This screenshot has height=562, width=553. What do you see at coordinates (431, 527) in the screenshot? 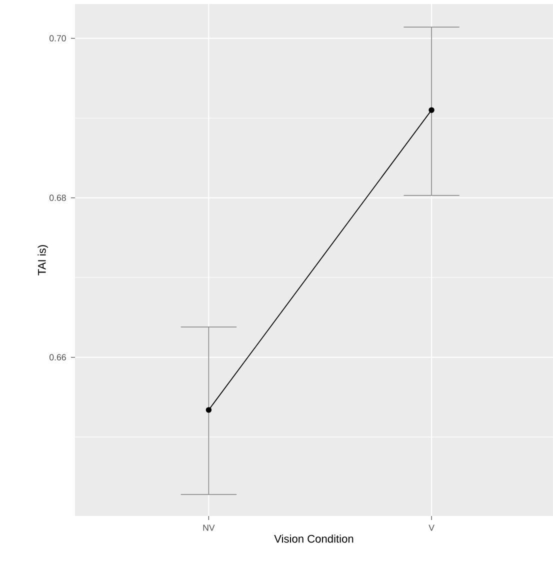
I see `x-tick-label: V` at bounding box center [431, 527].